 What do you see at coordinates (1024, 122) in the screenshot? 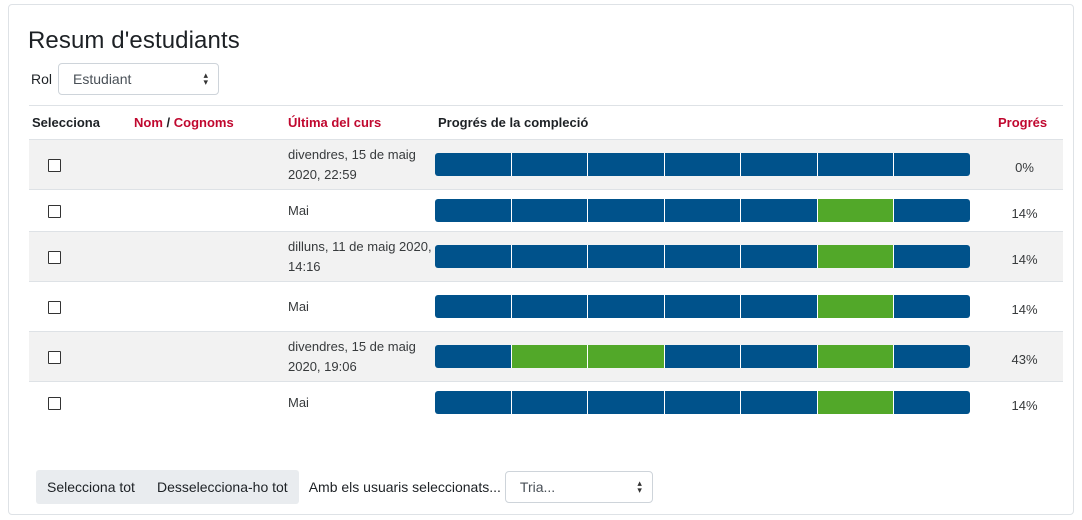
I see `sort-progress-link: Progrés` at bounding box center [1024, 122].